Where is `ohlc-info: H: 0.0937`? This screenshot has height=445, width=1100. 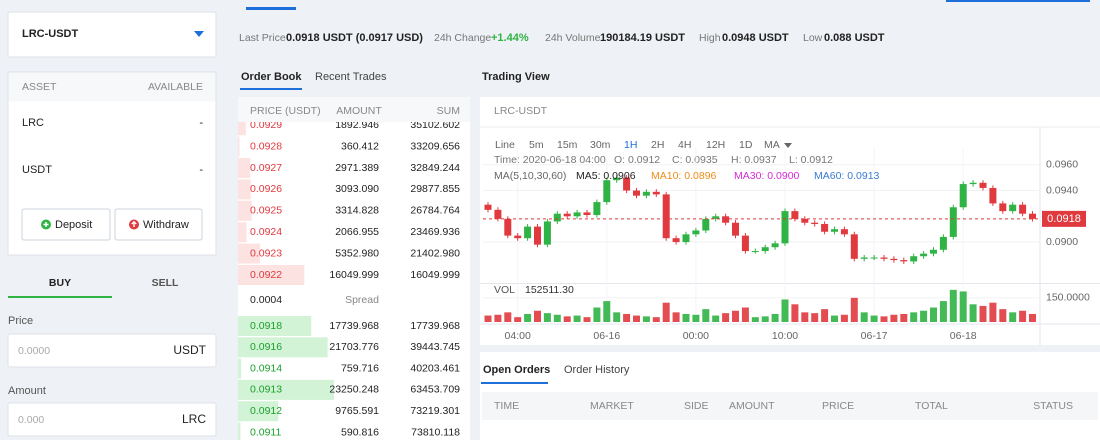
ohlc-info: H: 0.0937 is located at coordinates (754, 160).